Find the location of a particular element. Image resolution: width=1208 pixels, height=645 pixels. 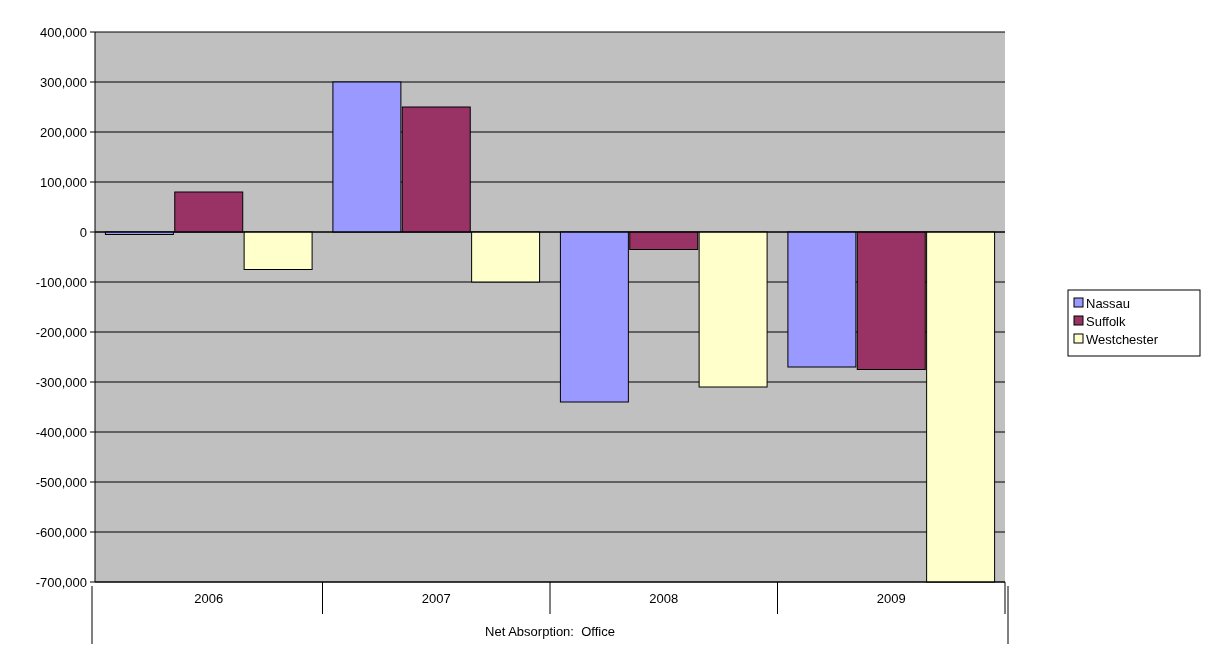

y-tick-label: 200,000 is located at coordinates (63, 132).